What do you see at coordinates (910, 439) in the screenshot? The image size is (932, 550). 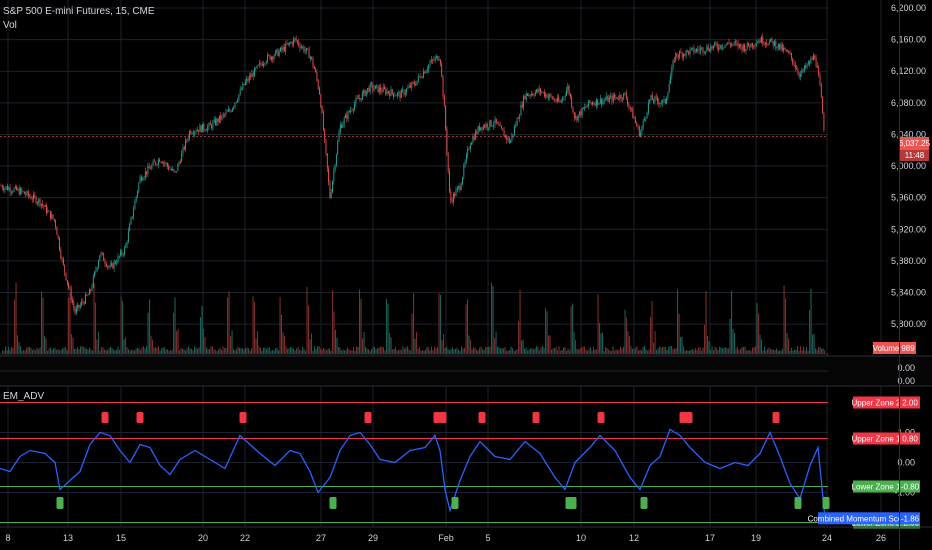 I see `zone-value: 0.80` at bounding box center [910, 439].